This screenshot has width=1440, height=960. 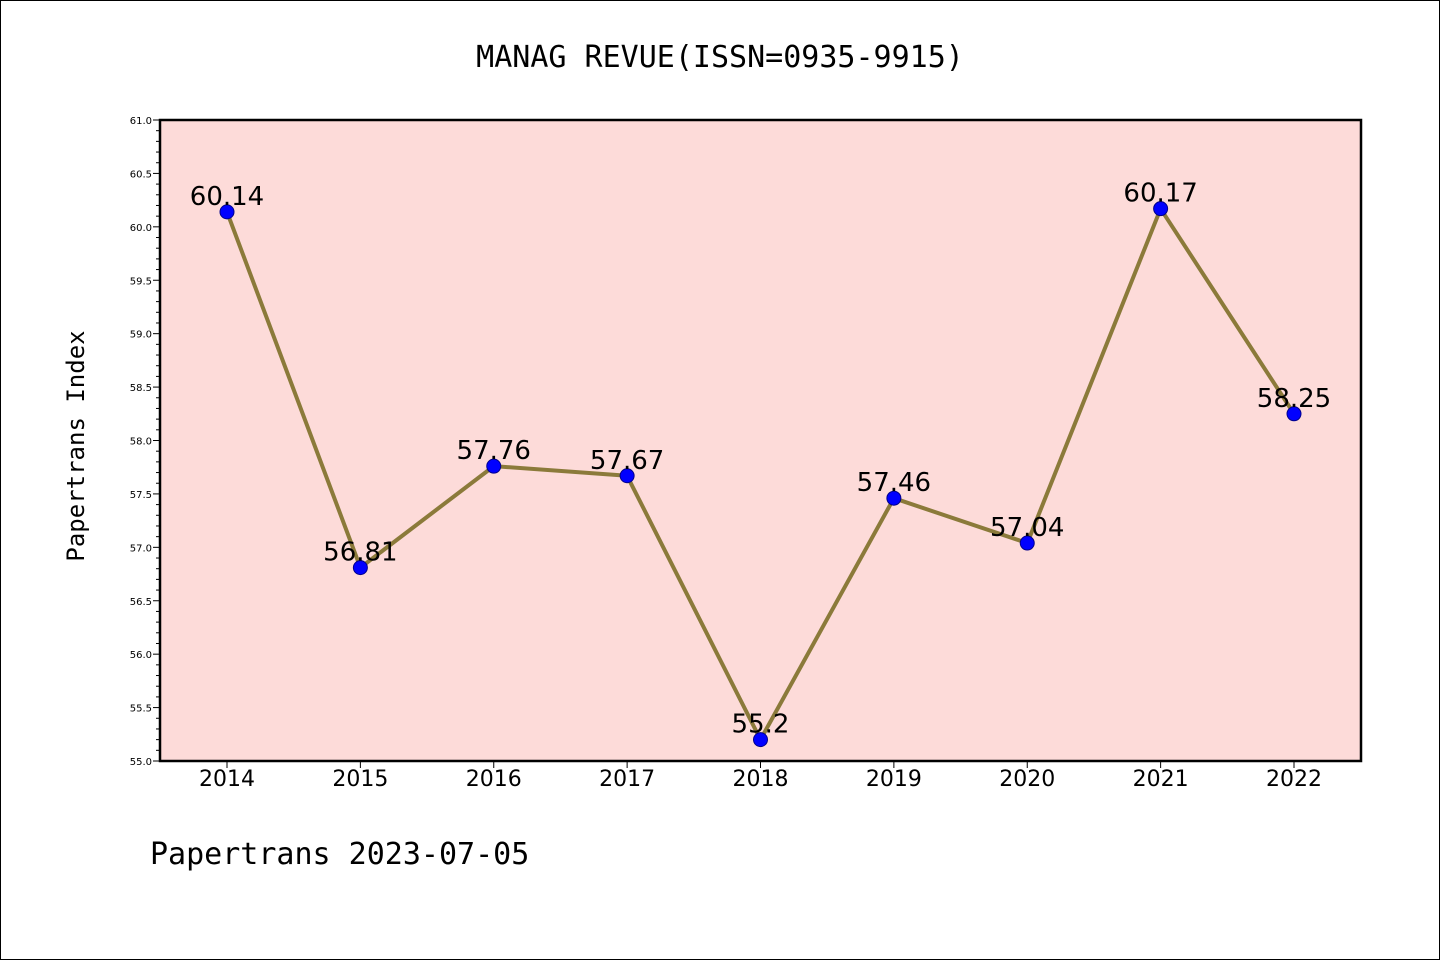 What do you see at coordinates (141, 655) in the screenshot?
I see `y-tick-label: 56.0` at bounding box center [141, 655].